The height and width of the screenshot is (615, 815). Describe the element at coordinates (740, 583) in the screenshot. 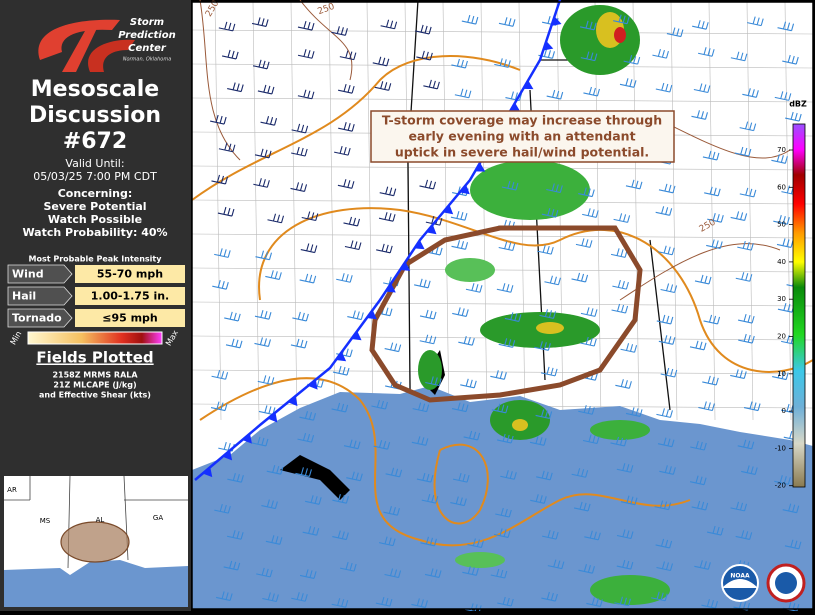

I see `noaa-logo-bird` at that location.